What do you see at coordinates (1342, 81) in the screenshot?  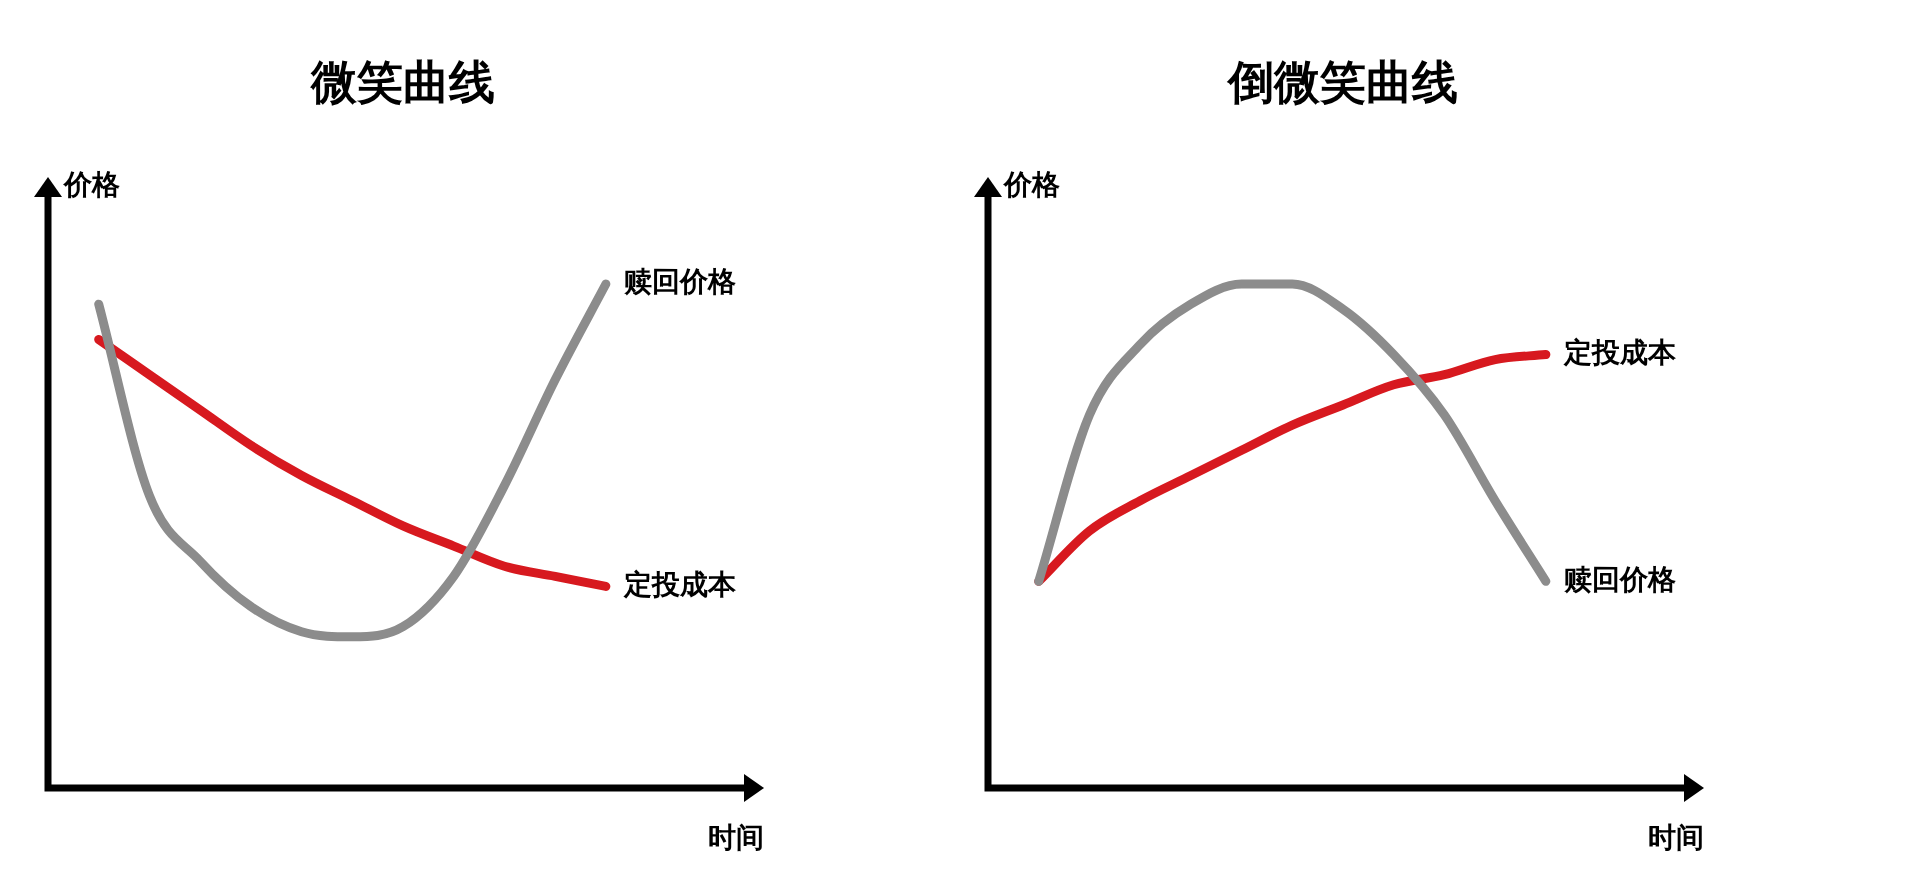 I see `chart-title: 倒微笑曲线` at bounding box center [1342, 81].